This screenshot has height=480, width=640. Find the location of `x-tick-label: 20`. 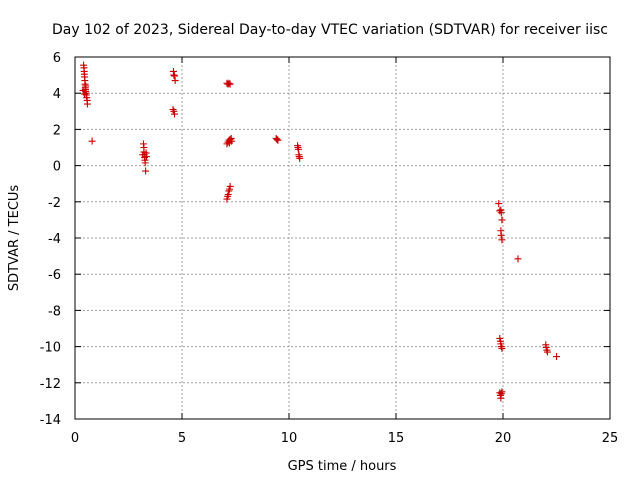

x-tick-label: 20 is located at coordinates (503, 438).